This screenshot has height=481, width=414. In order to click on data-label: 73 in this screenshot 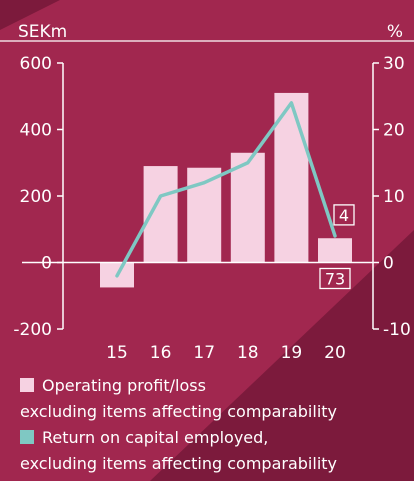, I will do `click(335, 279)`.